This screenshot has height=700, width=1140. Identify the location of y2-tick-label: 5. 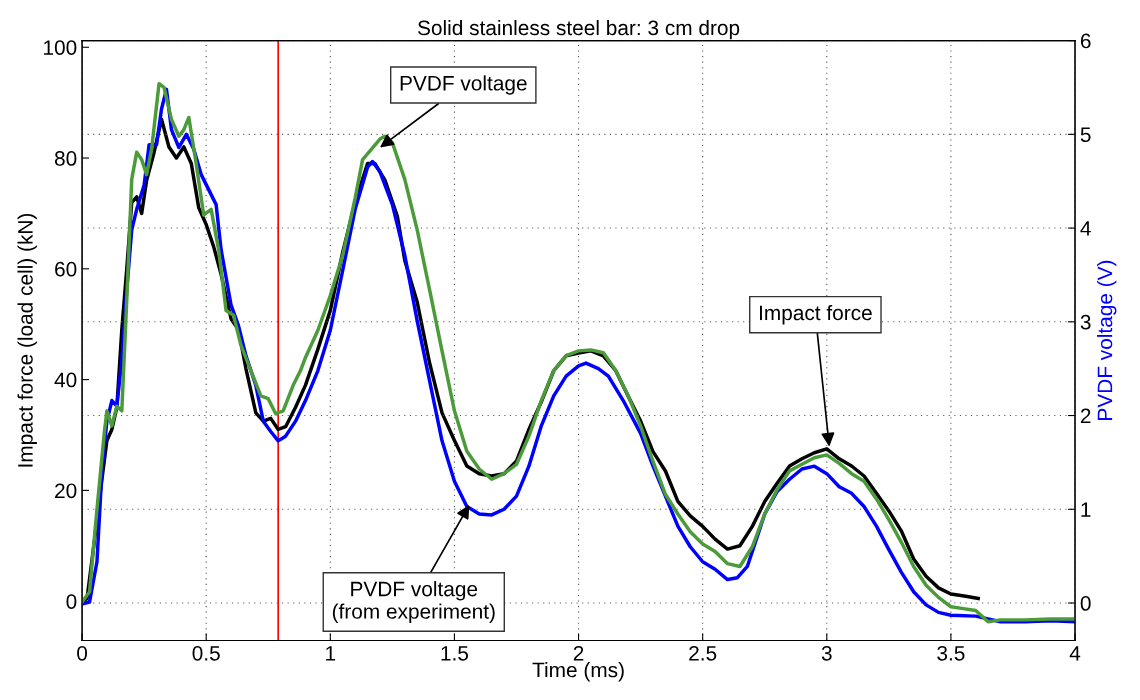
(1085, 135).